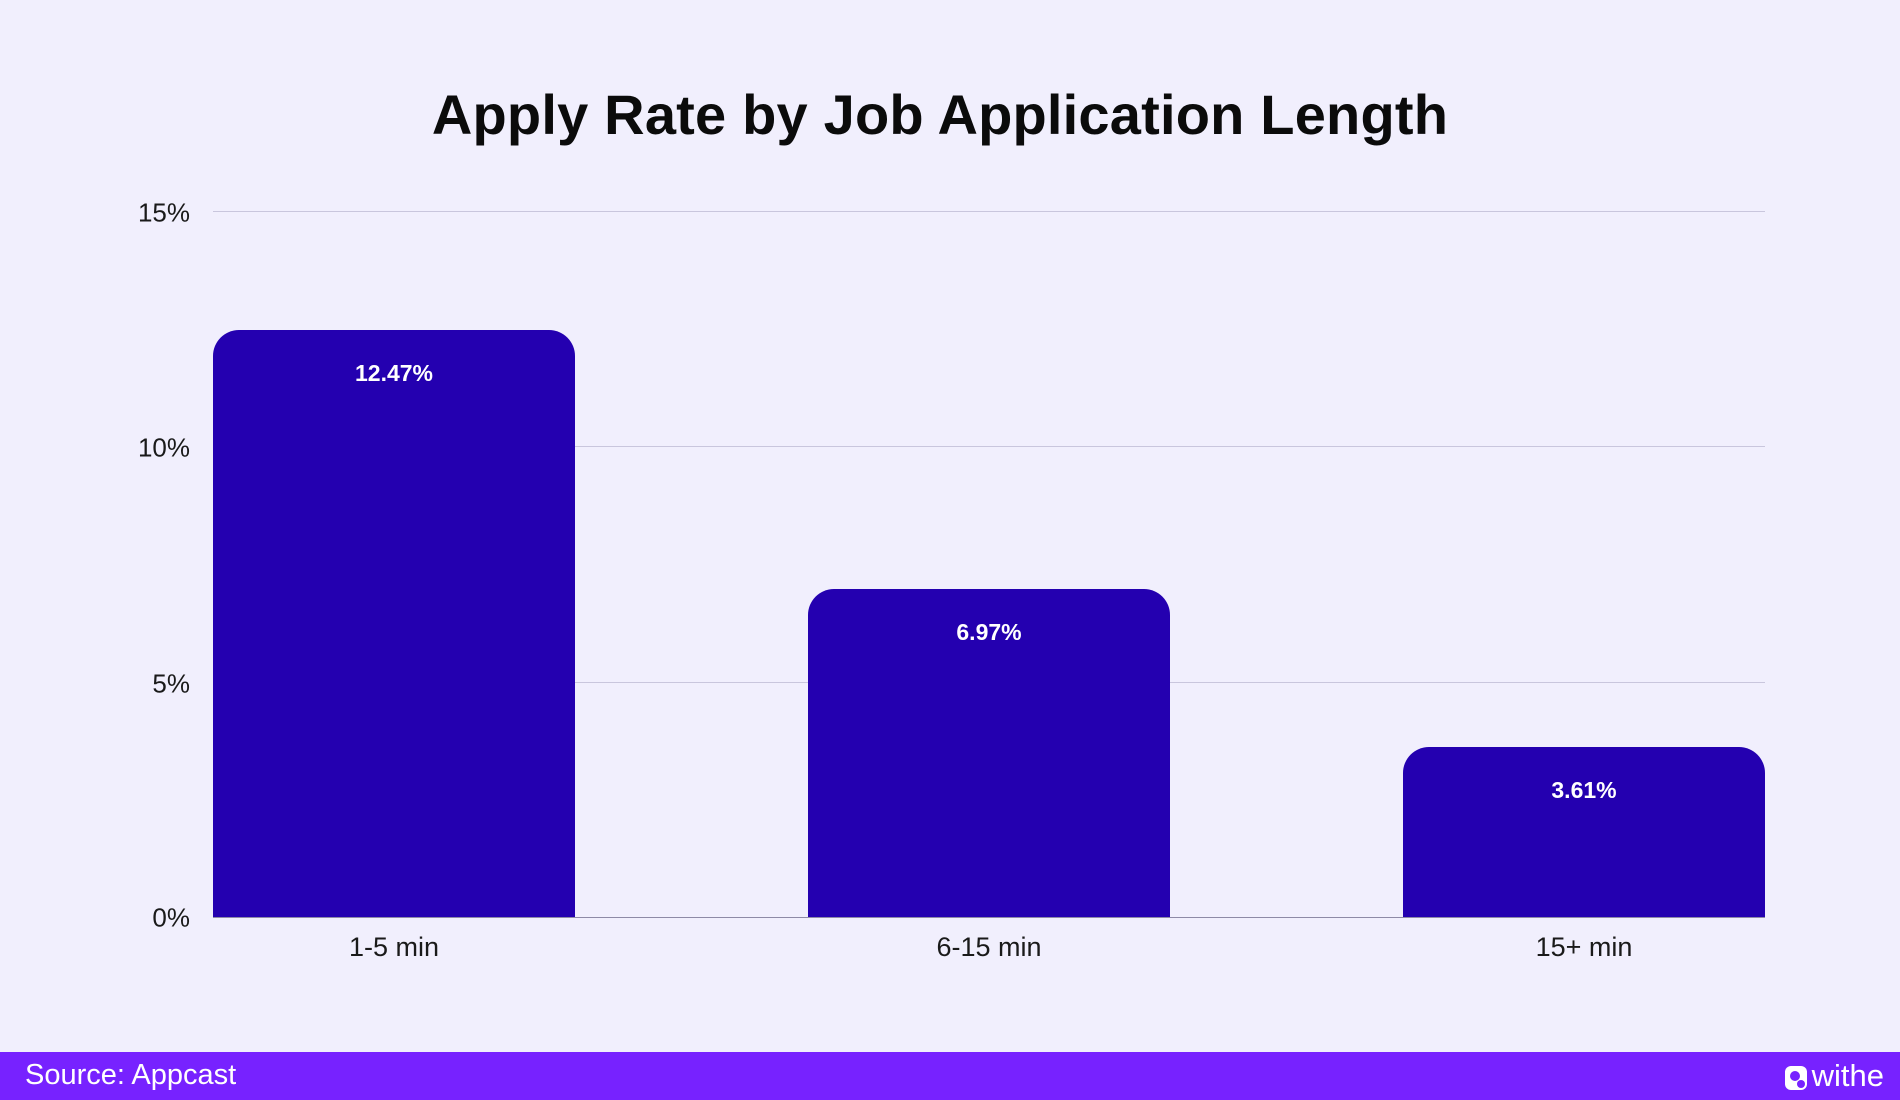  Describe the element at coordinates (394, 623) in the screenshot. I see `bar-1-5-min: 12.47%` at that location.